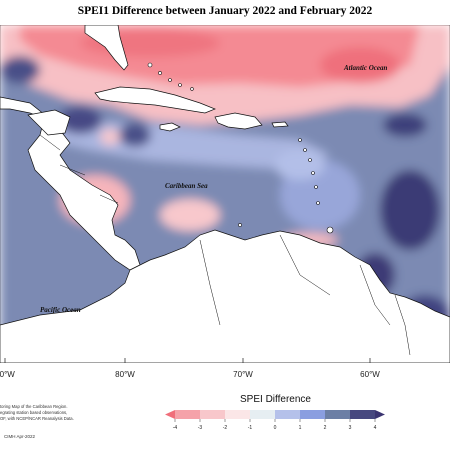 This screenshot has height=450, width=450. I want to click on legend-arrow-high, so click(380, 414).